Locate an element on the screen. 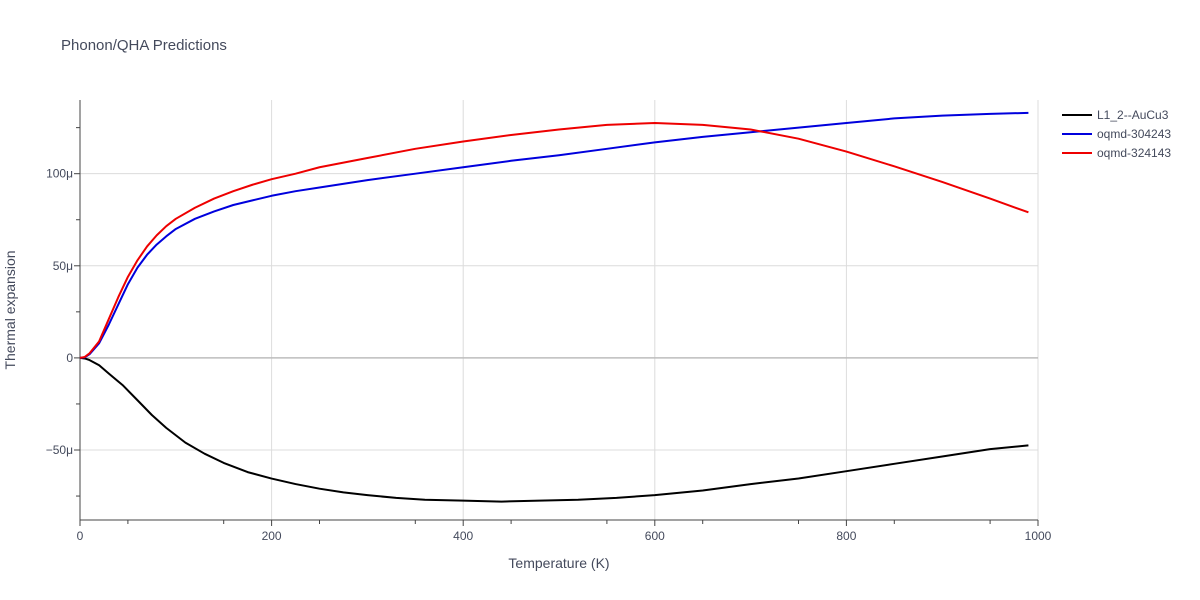  legend: L1_2--AuCu3 oqmd-304243 oqmd-324143 is located at coordinates (1116, 134).